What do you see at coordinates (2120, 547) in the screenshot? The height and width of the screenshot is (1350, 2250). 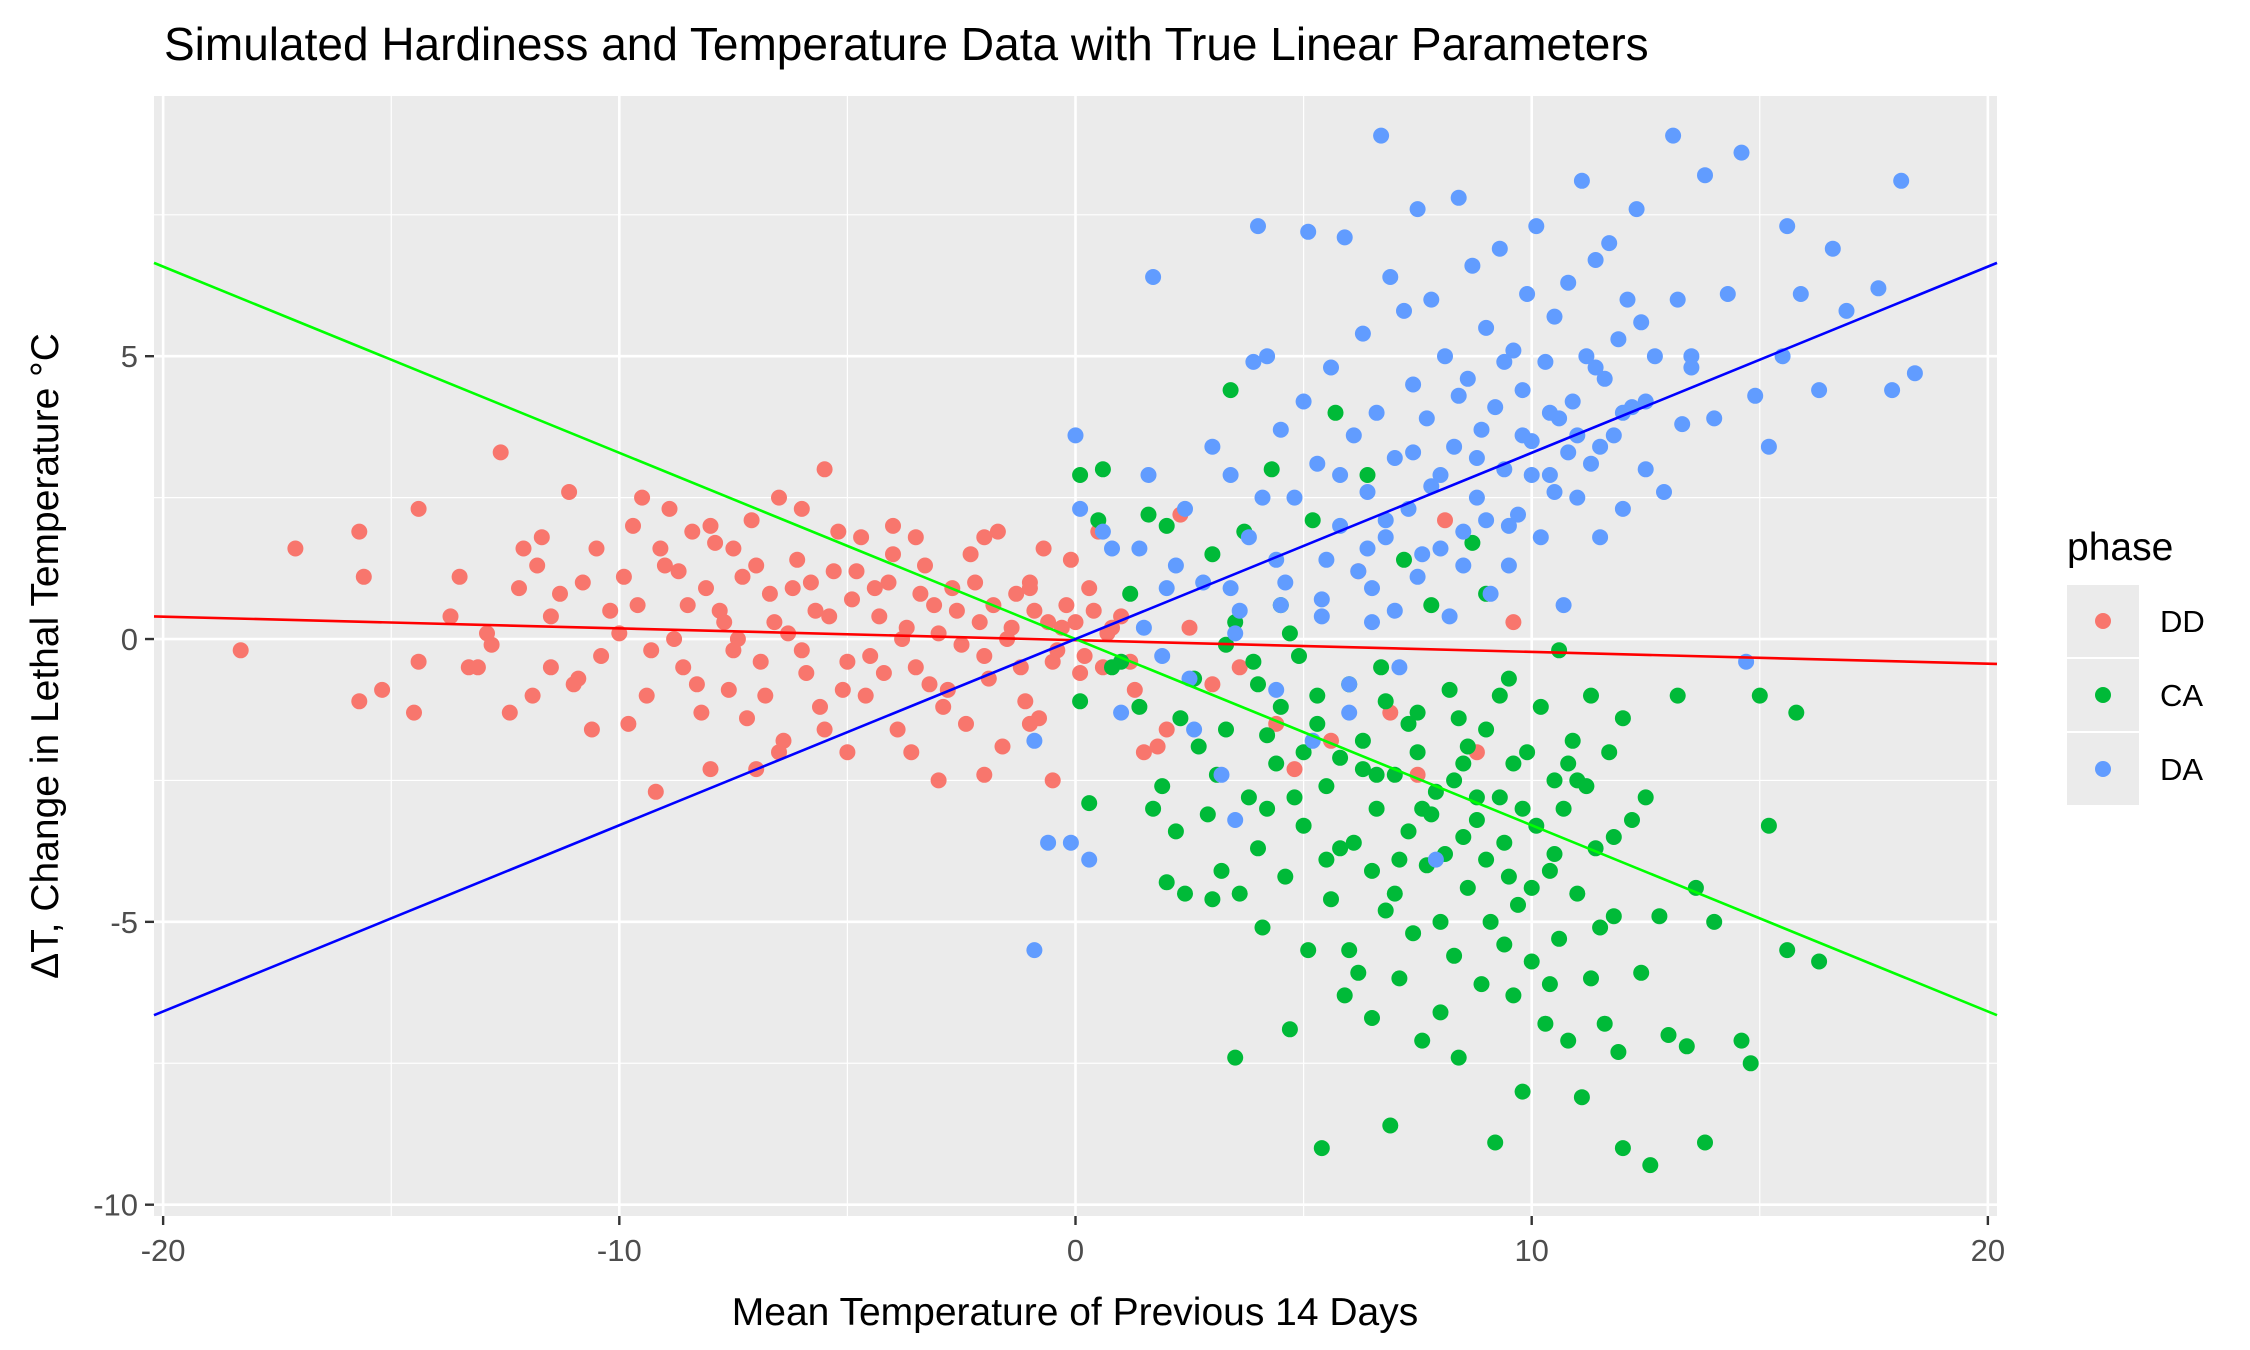 I see `legend-title: phase` at bounding box center [2120, 547].